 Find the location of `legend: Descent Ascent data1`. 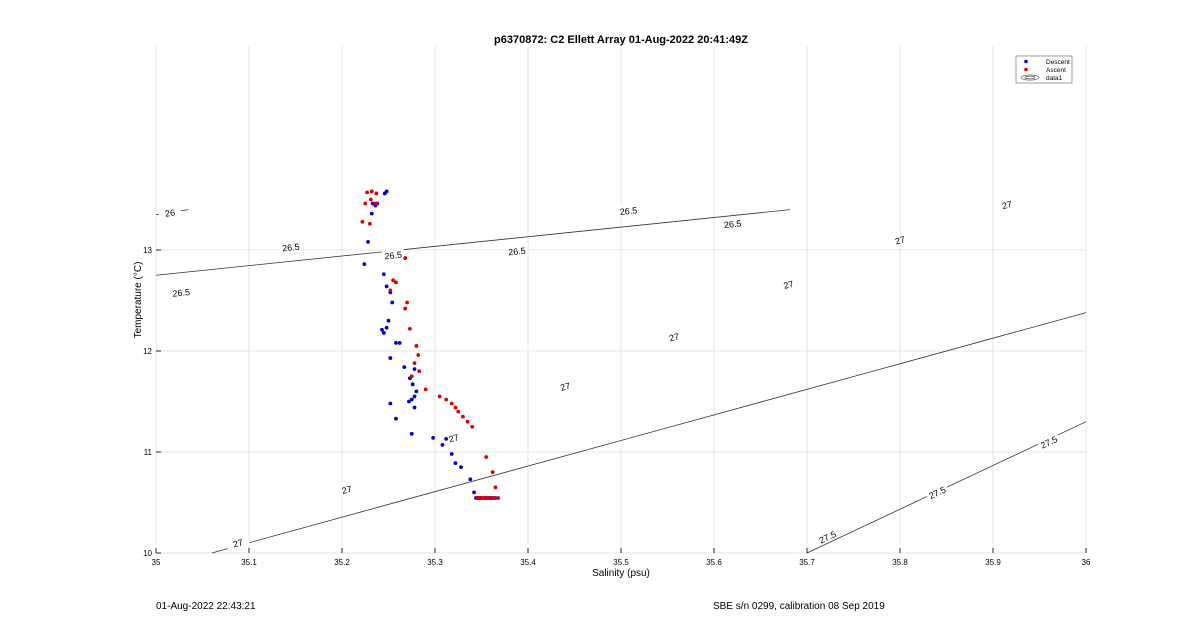

legend: Descent Ascent data1 is located at coordinates (1044, 69).